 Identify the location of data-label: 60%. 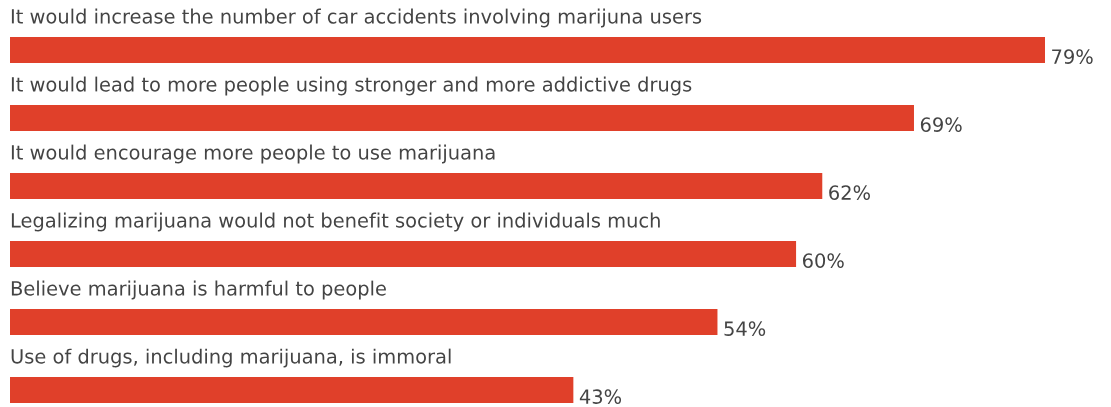
(823, 260).